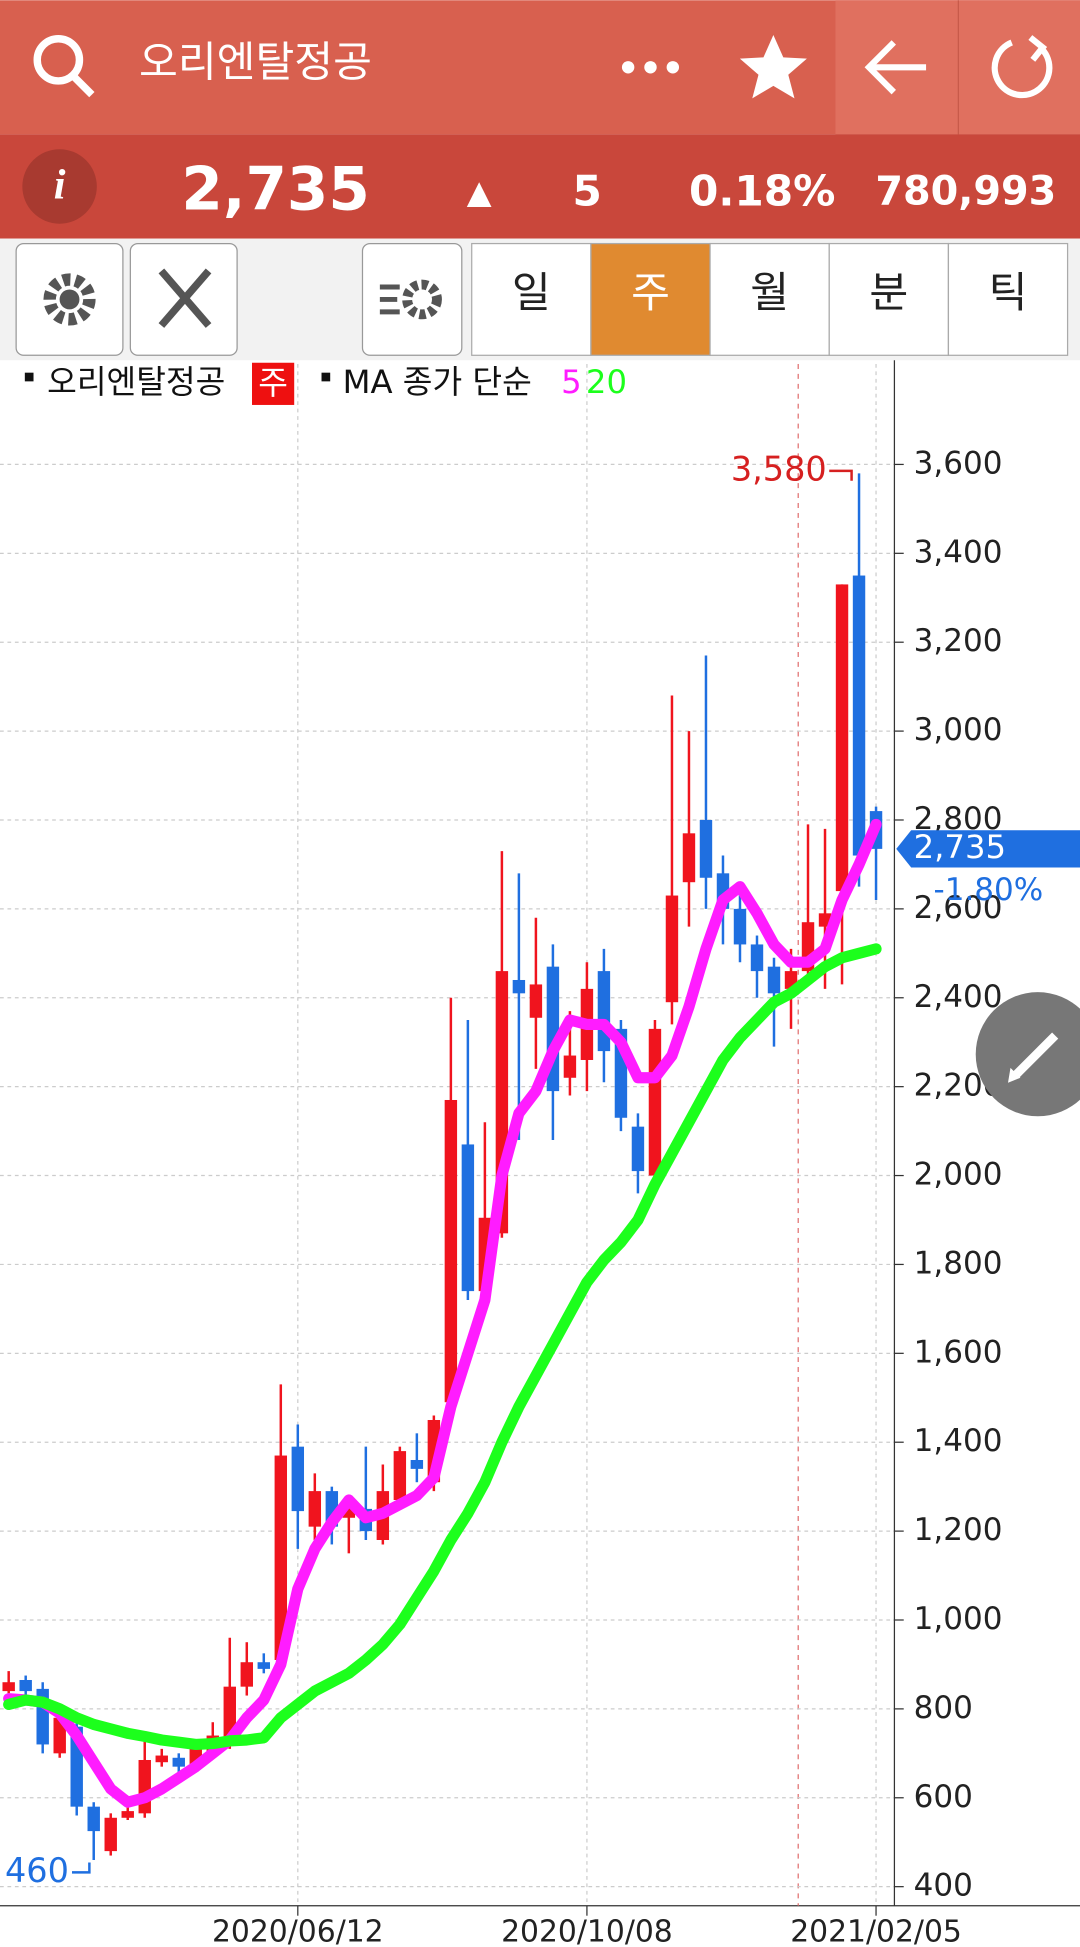 The width and height of the screenshot is (1080, 1947). I want to click on y-tick-label: 1,200, so click(958, 1530).